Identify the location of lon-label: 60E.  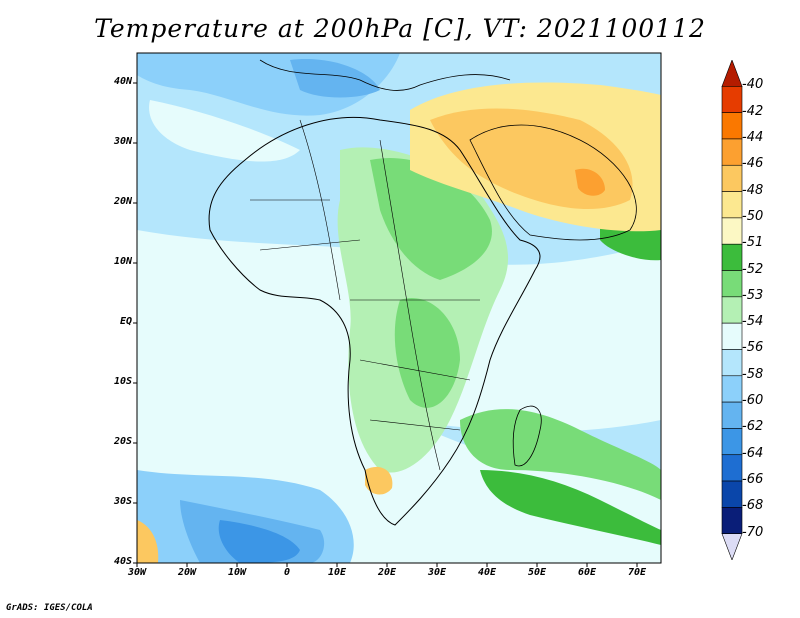
(587, 572).